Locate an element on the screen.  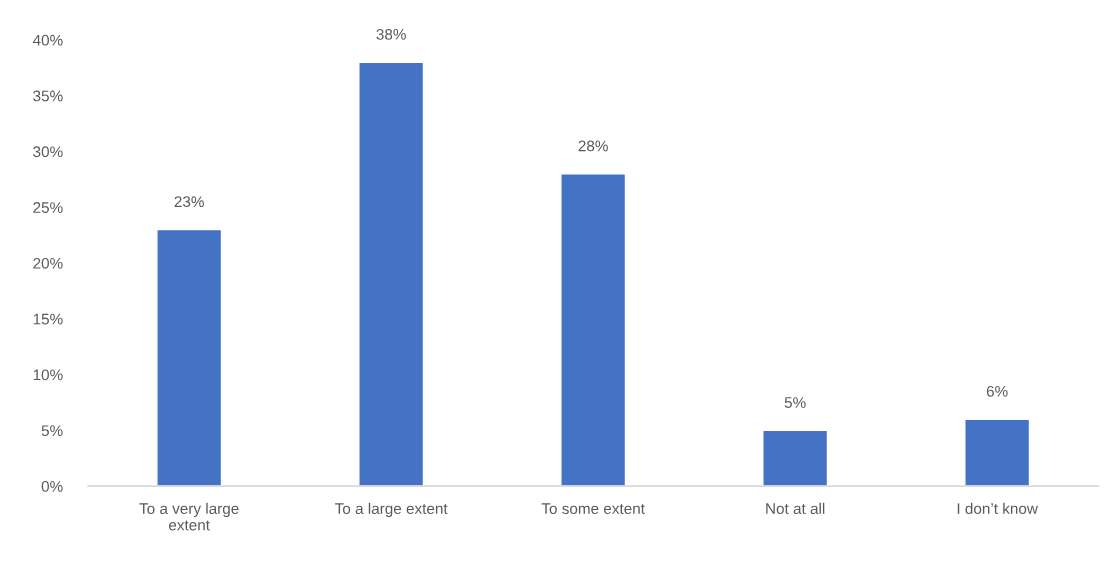
y-tick-label: 40% is located at coordinates (47, 40).